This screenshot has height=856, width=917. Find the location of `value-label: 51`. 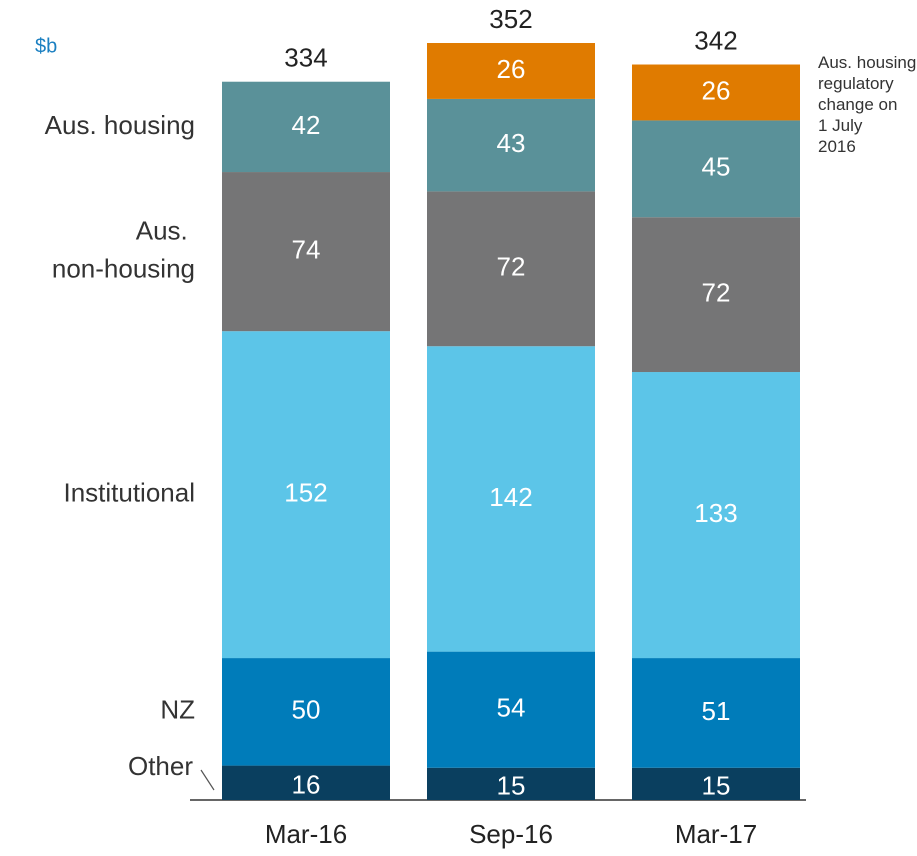

value-label: 51 is located at coordinates (716, 711).